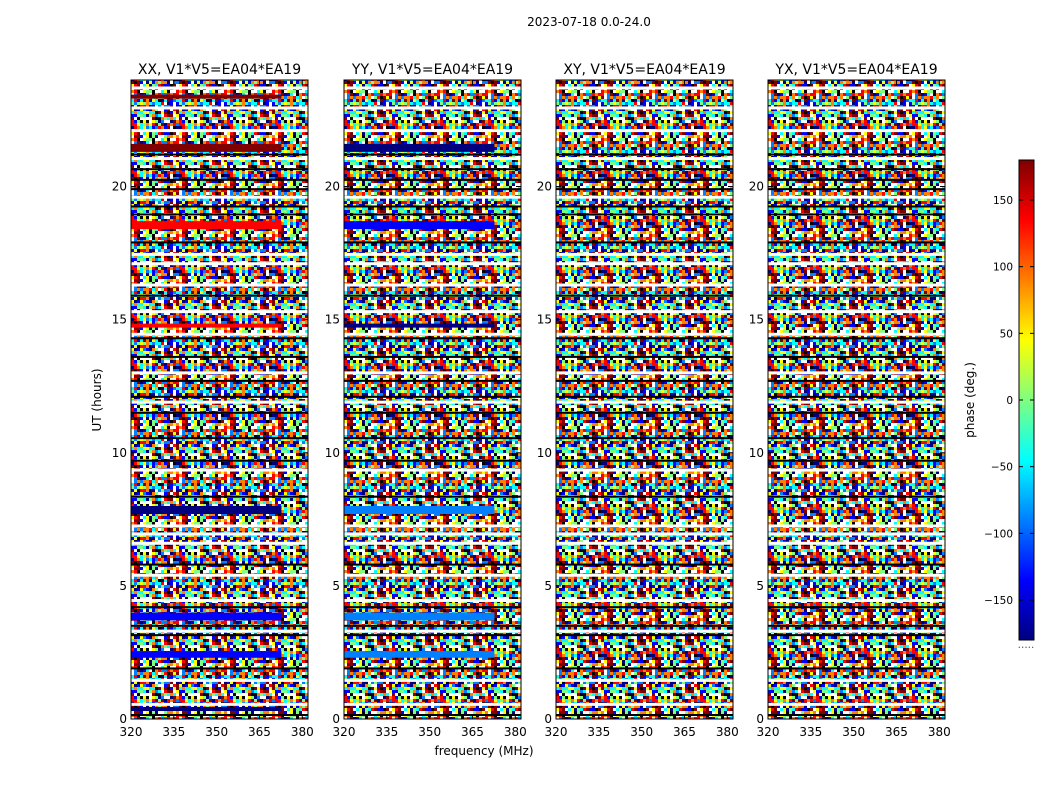 This screenshot has width=1050, height=800. Describe the element at coordinates (1003, 201) in the screenshot. I see `colorbar-tick-label: 150` at that location.